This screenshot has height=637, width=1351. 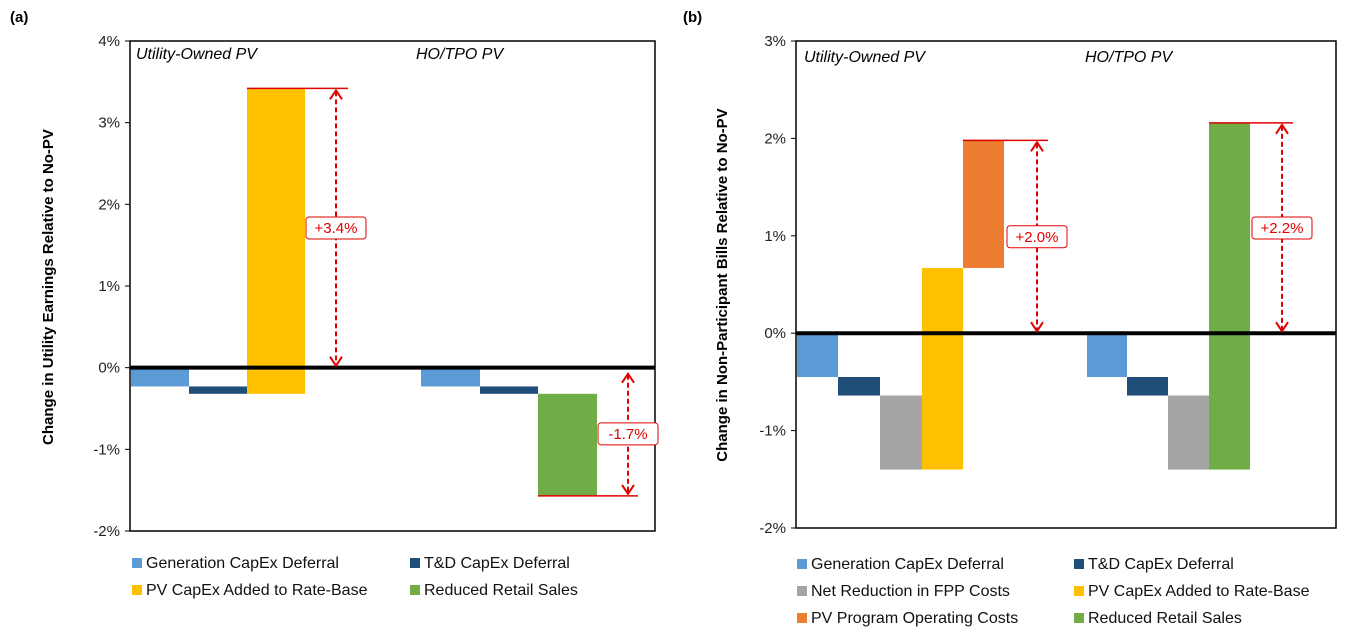 I want to click on legend-label: PV Program Operating Costs, so click(x=914, y=618).